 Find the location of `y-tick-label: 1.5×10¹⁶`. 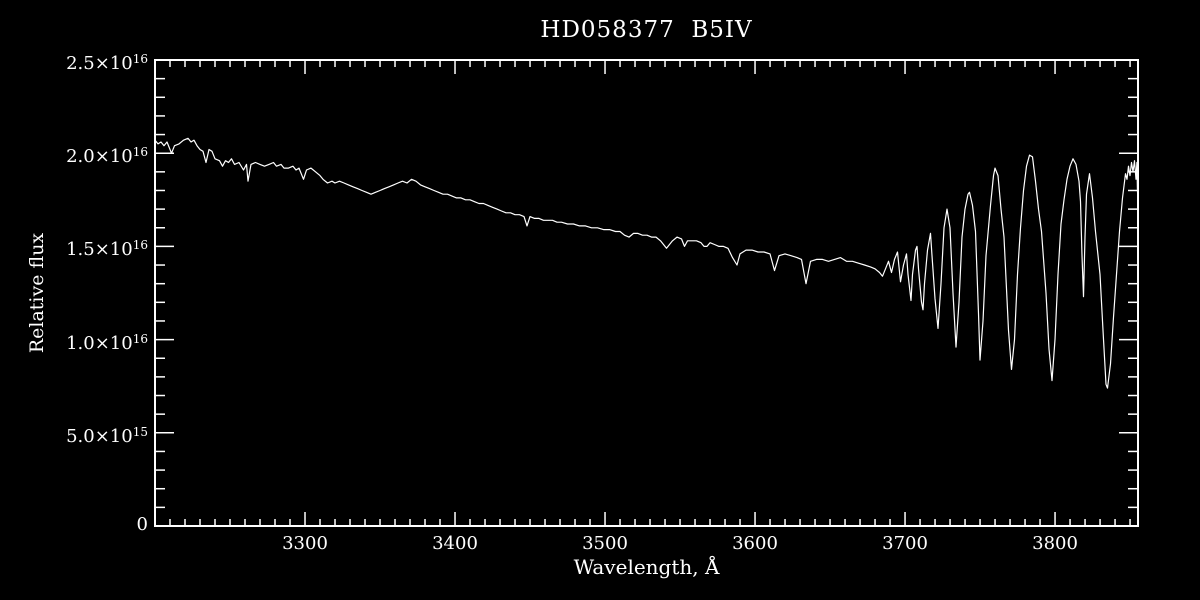

y-tick-label: 1.5×10¹⁶ is located at coordinates (107, 249).